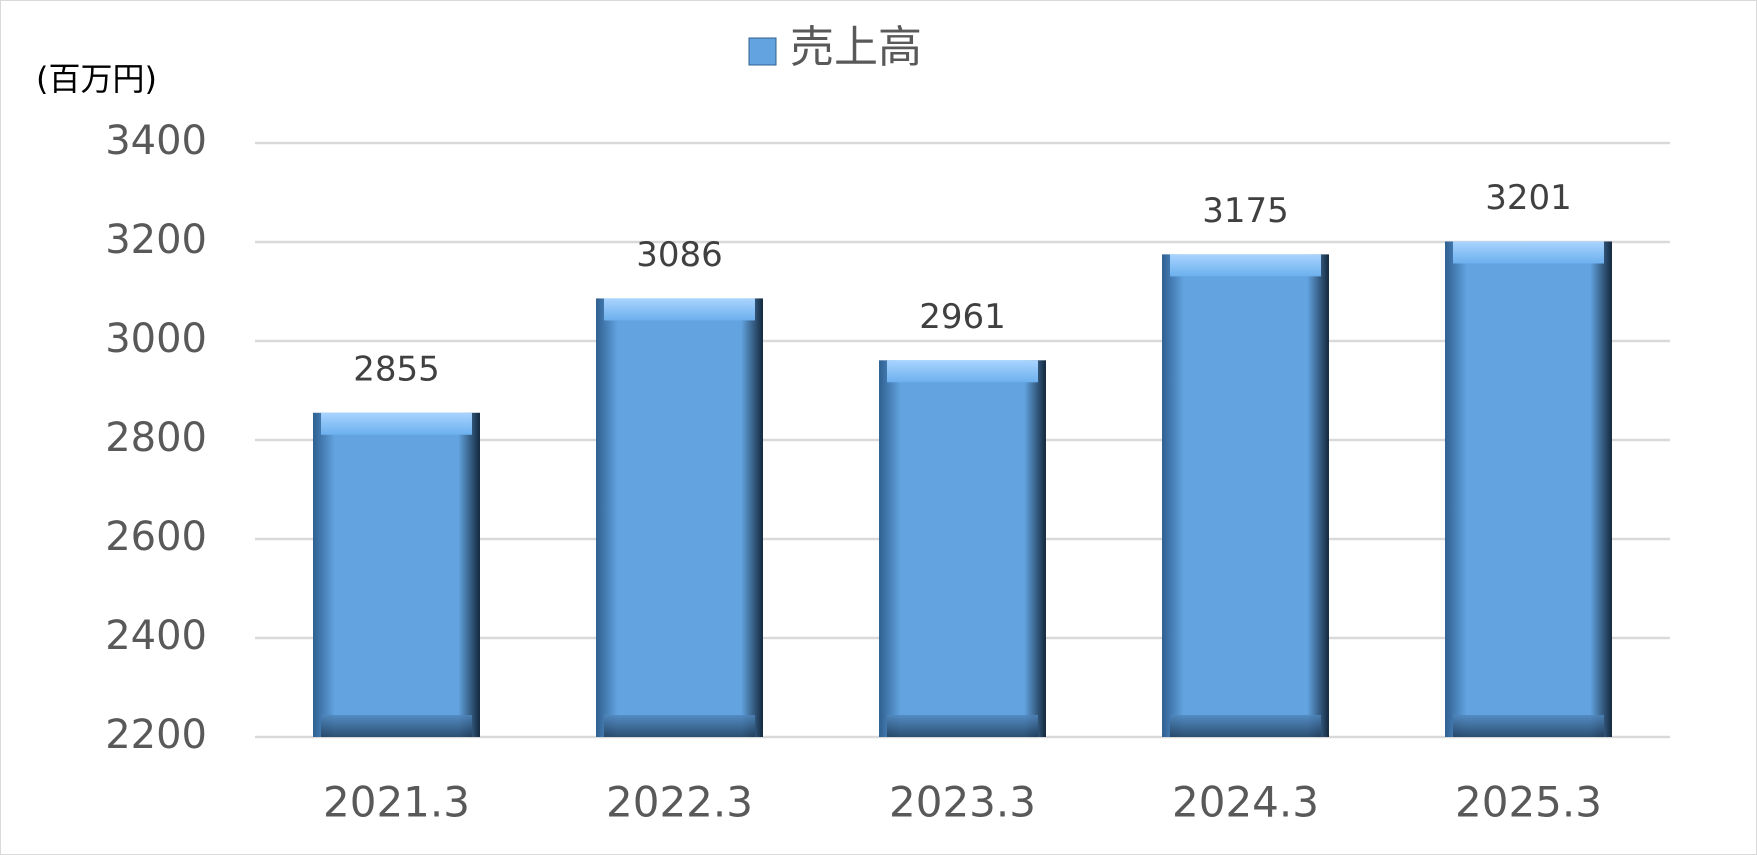  Describe the element at coordinates (396, 369) in the screenshot. I see `data-label: 2855` at that location.